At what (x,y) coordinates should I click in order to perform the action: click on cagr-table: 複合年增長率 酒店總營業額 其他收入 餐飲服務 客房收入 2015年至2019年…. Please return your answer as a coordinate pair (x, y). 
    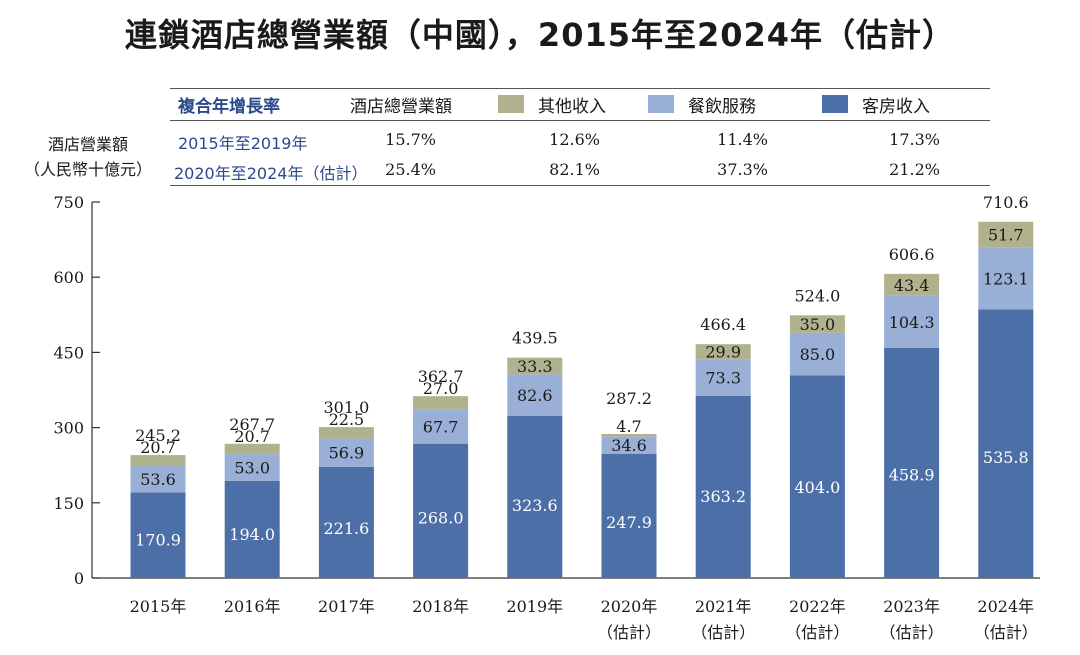
    Looking at the image, I should click on (580, 137).